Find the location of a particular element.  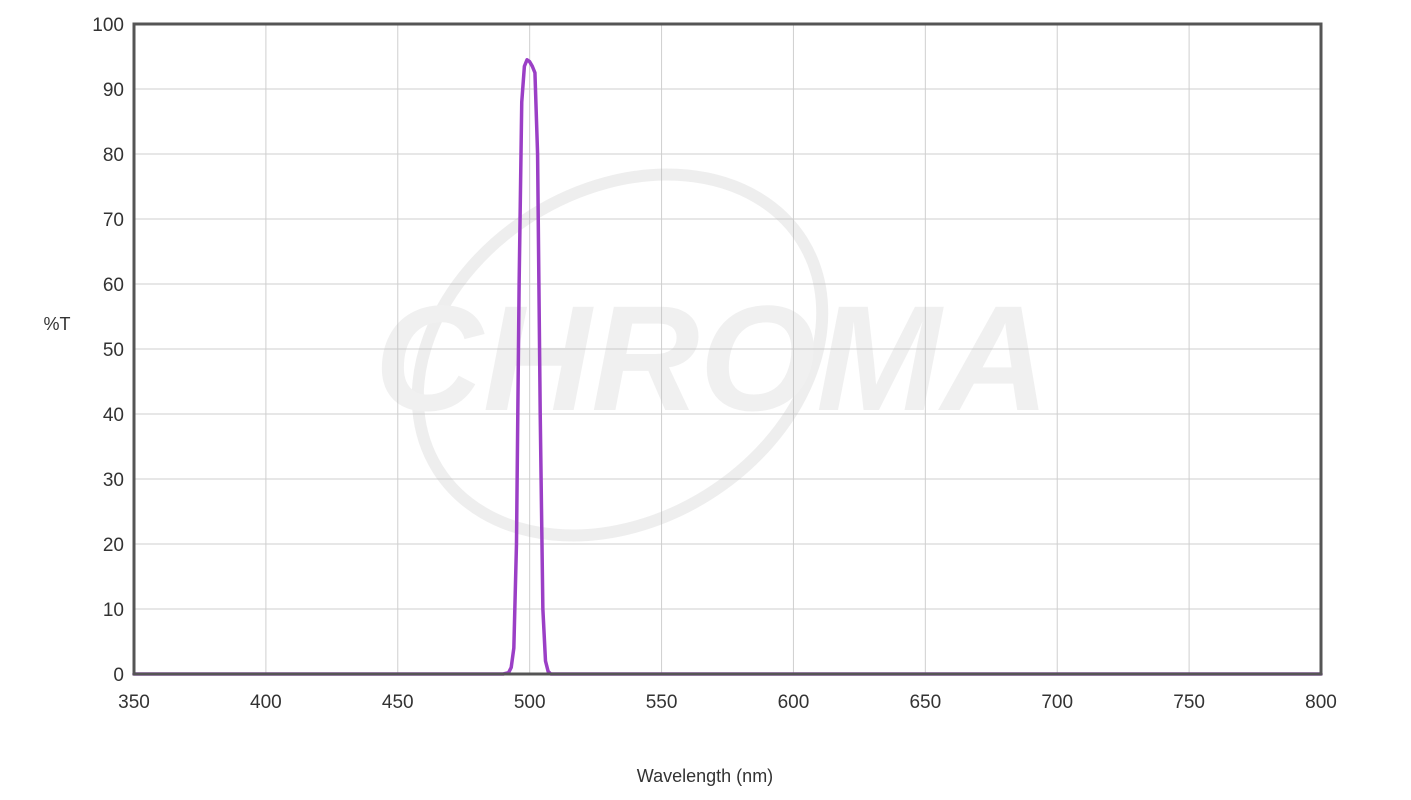

y-tick-label-100: 100 is located at coordinates (108, 25).